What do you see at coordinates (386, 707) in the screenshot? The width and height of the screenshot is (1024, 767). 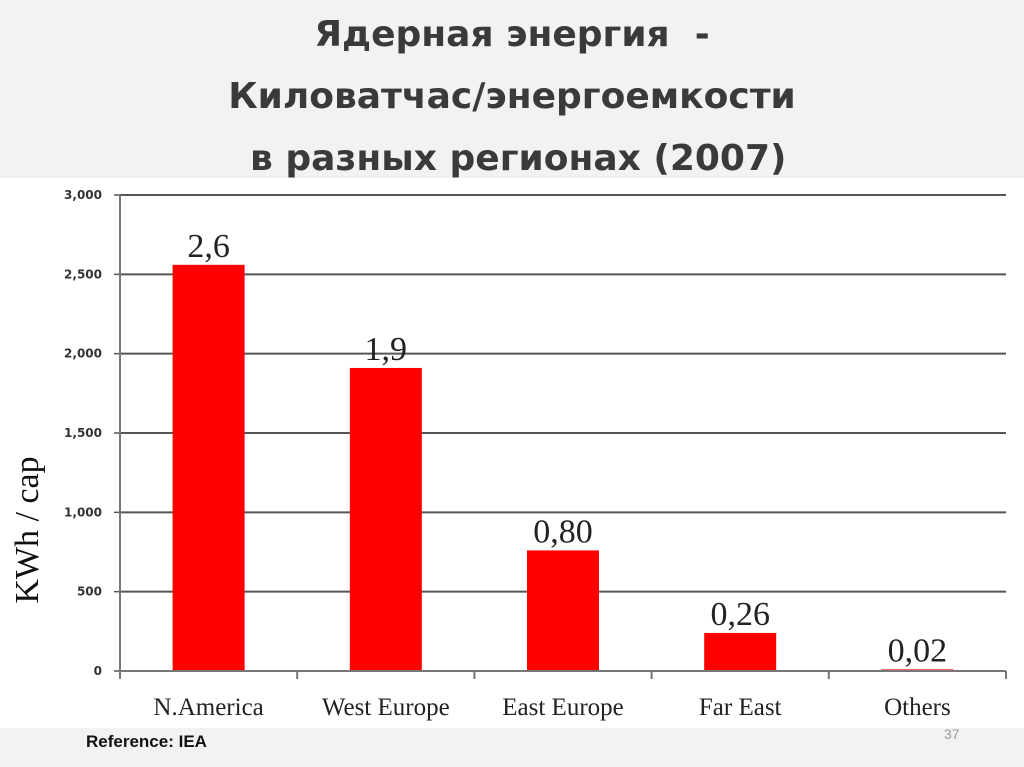 I see `x-tick-label: West Europe` at bounding box center [386, 707].